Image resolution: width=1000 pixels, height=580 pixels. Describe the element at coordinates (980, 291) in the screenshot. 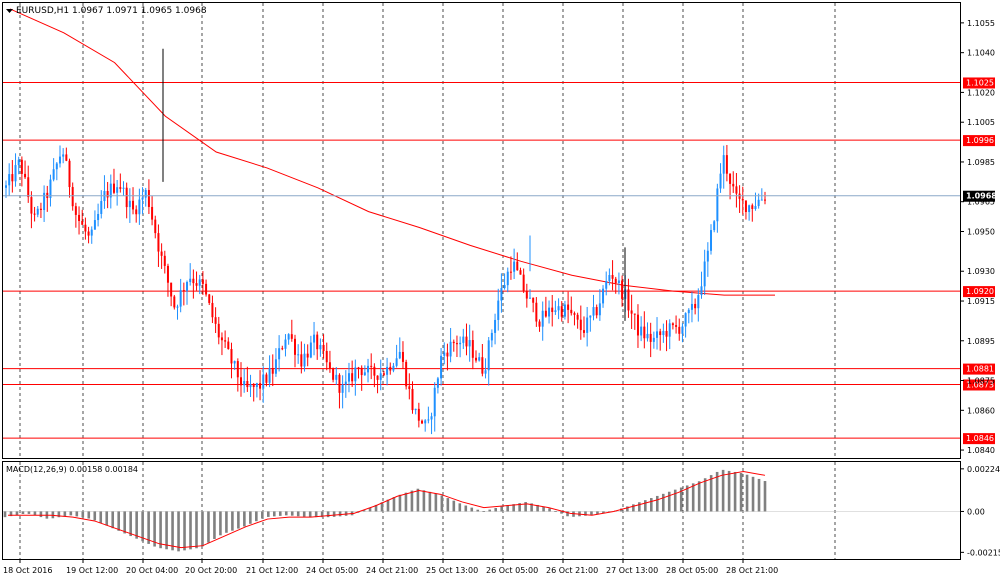

I see `level-label: 1.0920` at that location.